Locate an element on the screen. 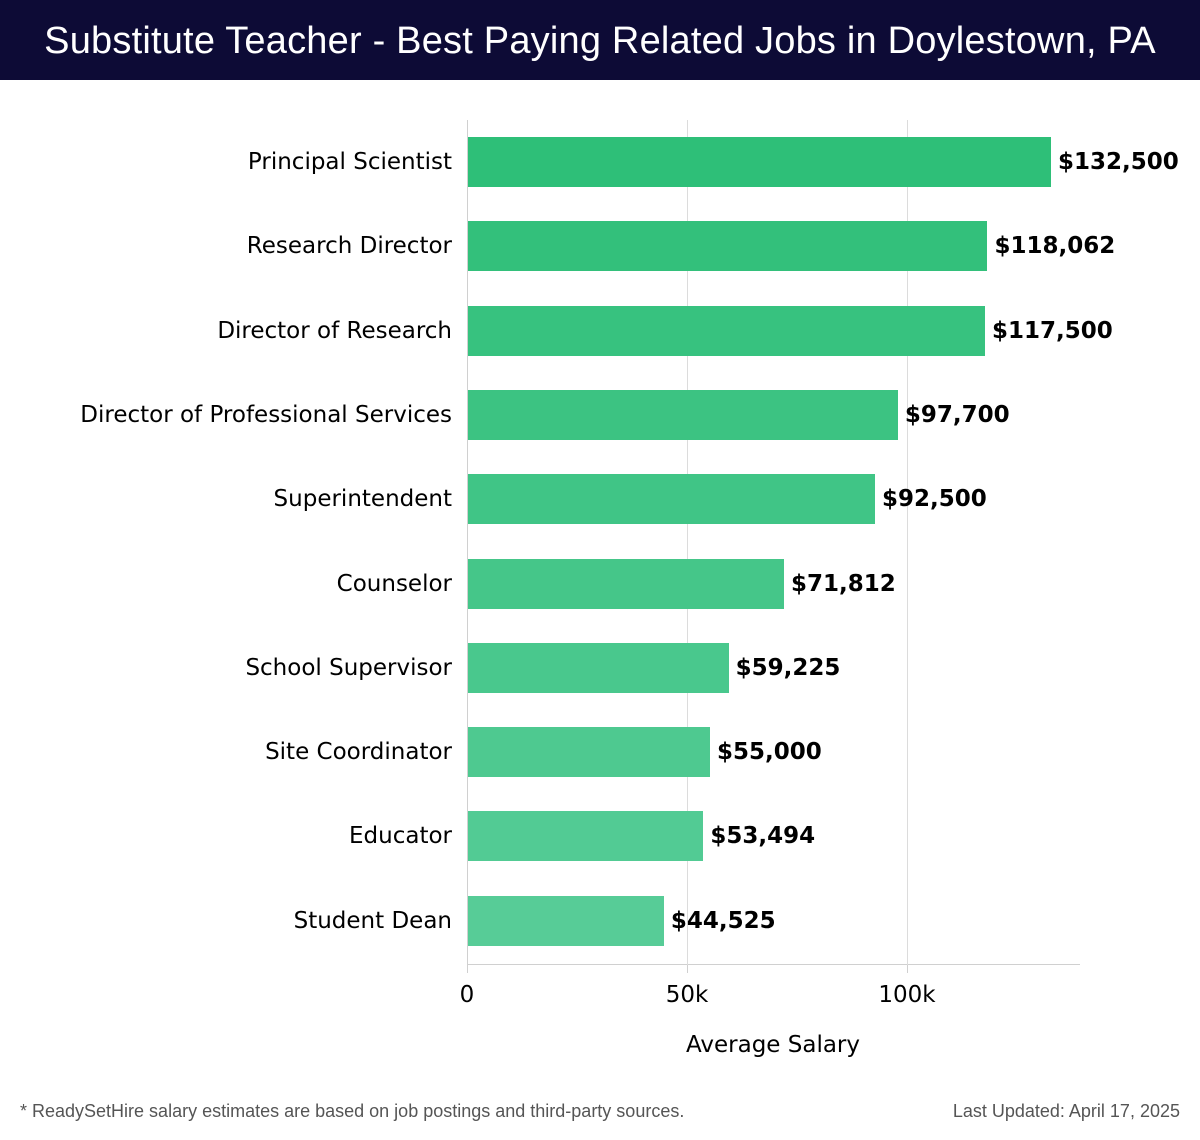  x-tick-label: 0 is located at coordinates (467, 995).